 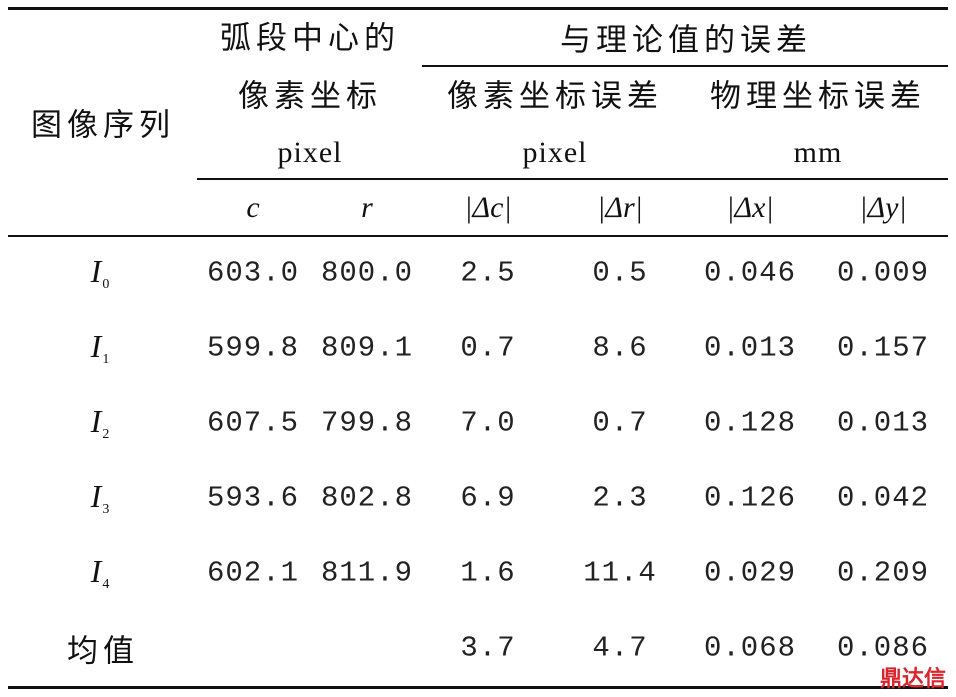 What do you see at coordinates (103, 125) in the screenshot?
I see `row-label-header: 图像序列` at bounding box center [103, 125].